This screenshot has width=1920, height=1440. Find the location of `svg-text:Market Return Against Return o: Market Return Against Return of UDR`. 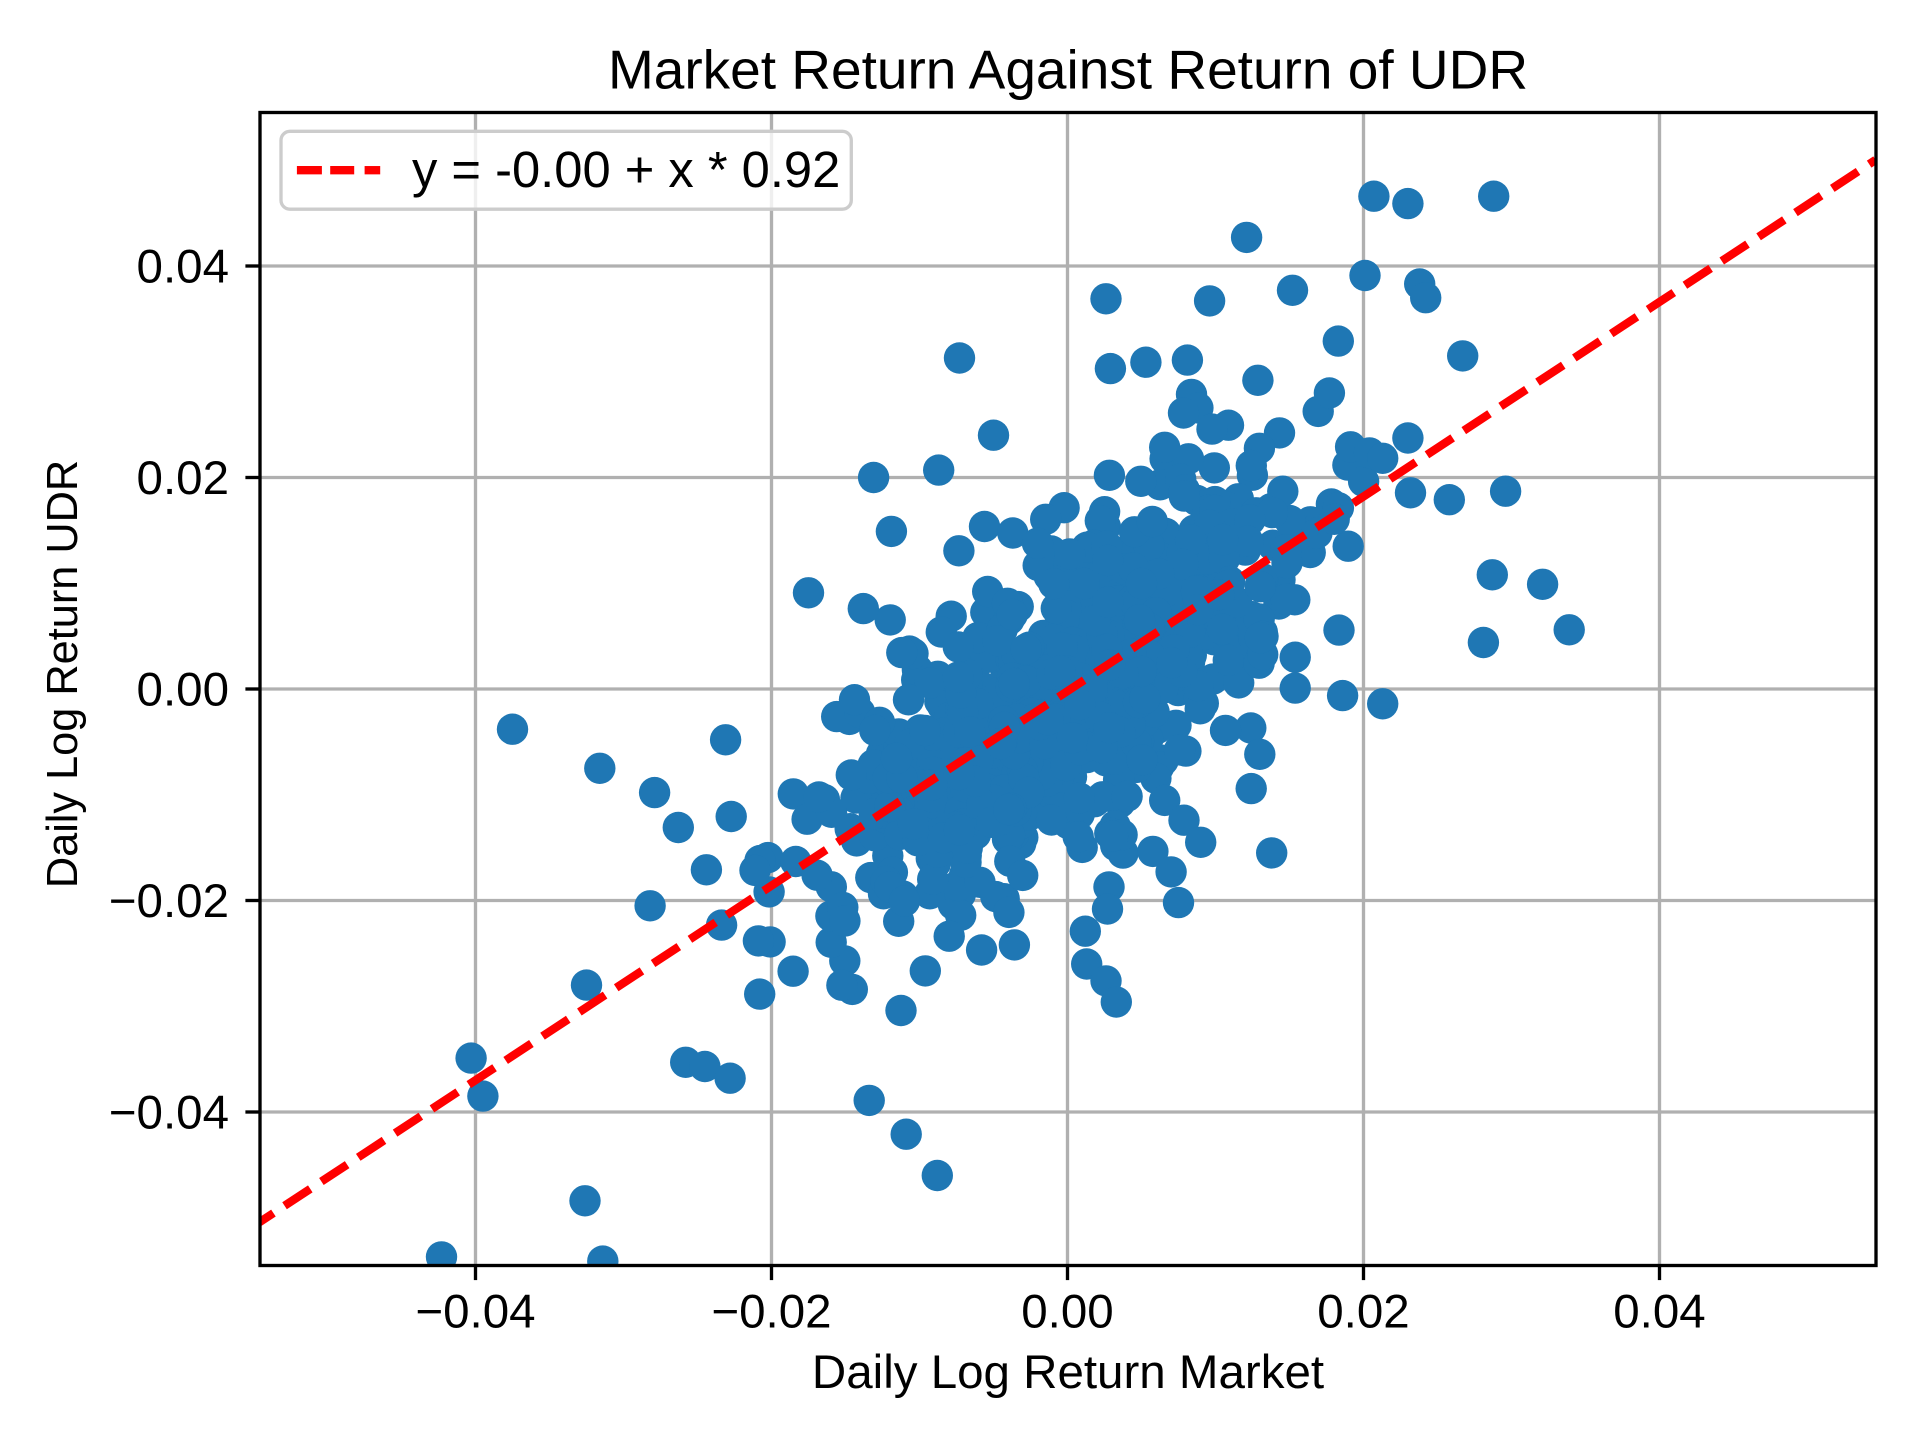

svg-text:Market Return Against Return o: Market Return Against Return of UDR is located at coordinates (1068, 69).